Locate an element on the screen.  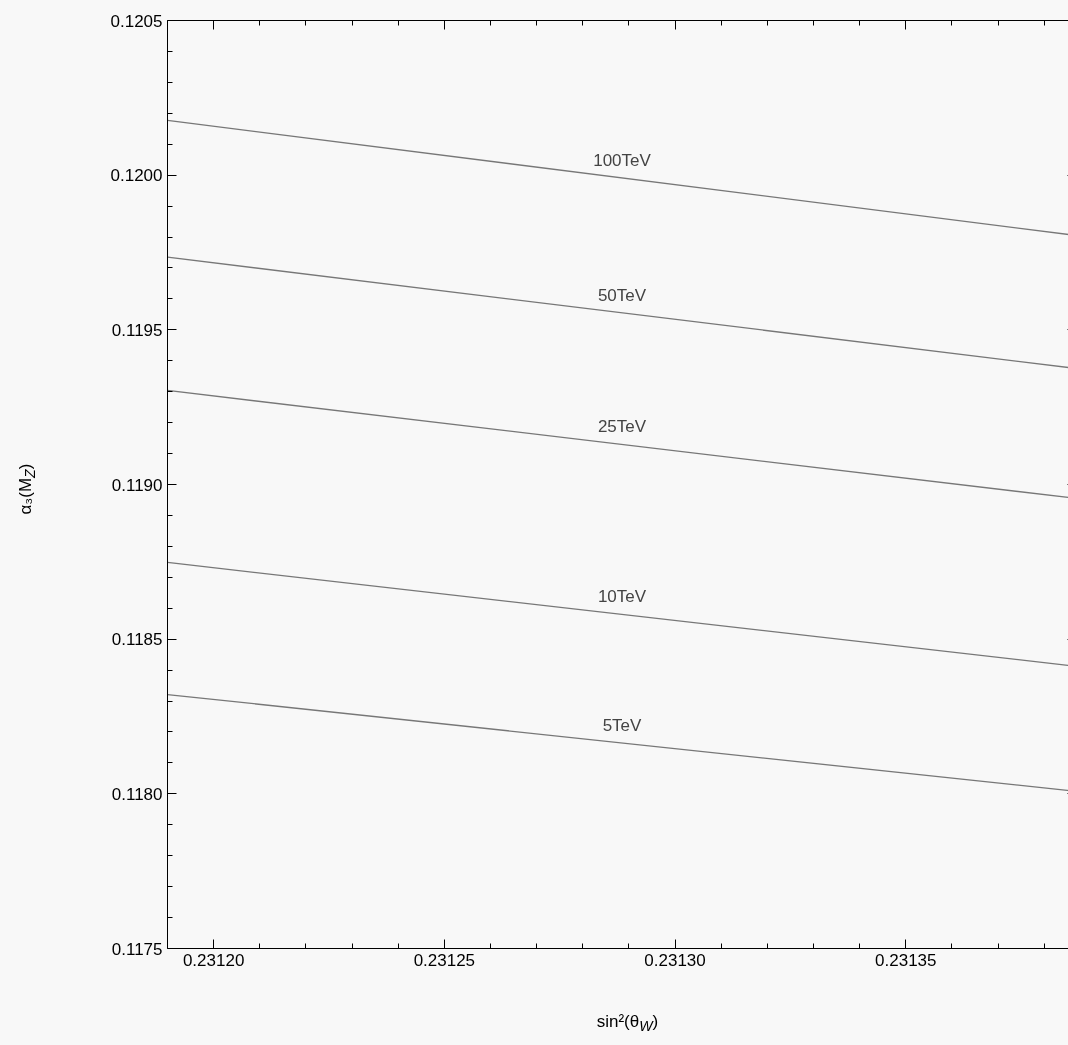
x-axis-title: sin²(θ$_{W}$) is located at coordinates (627, 1024).